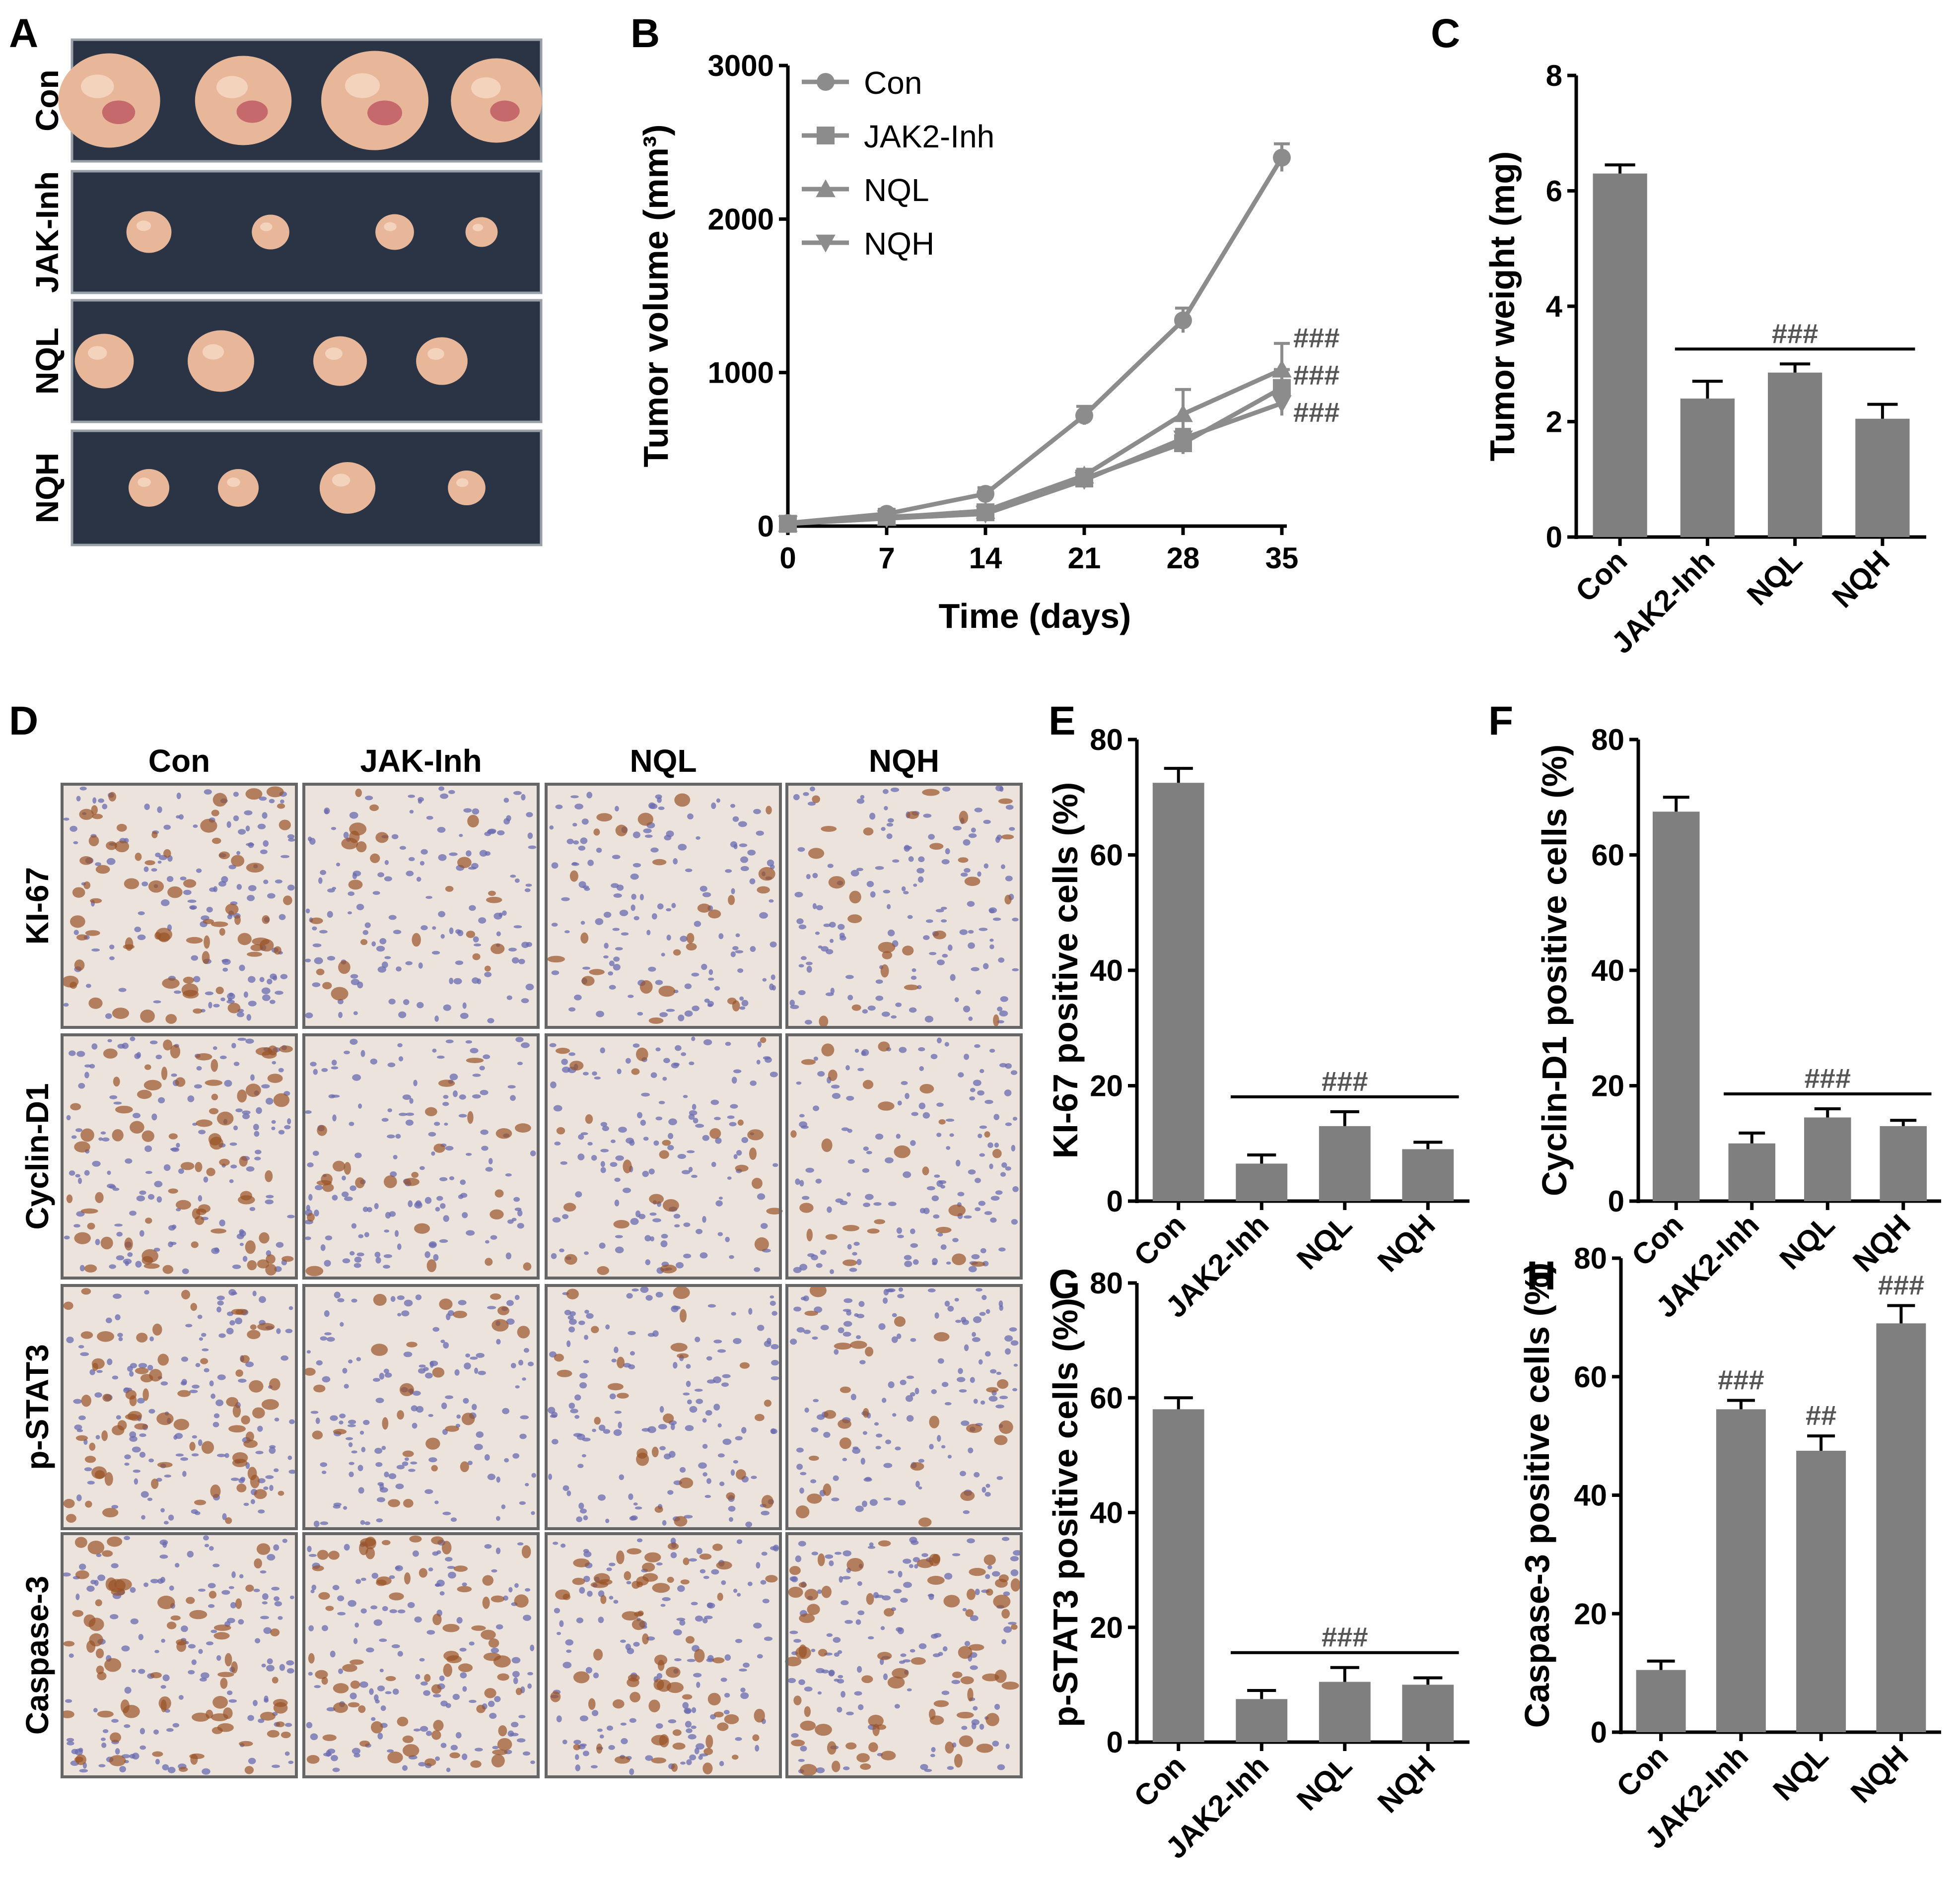  I want to click on series-con, so click(1035, 337).